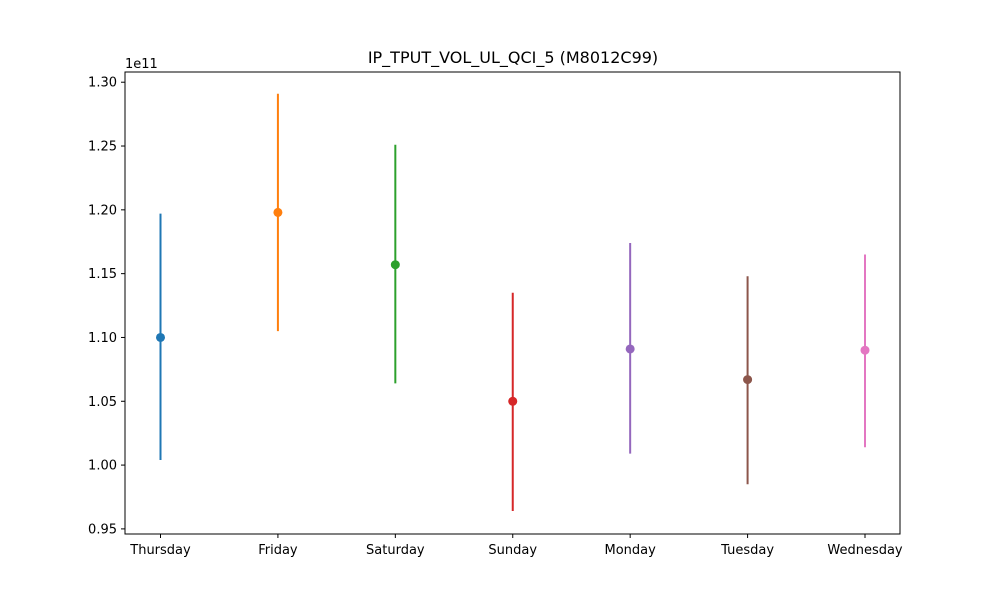 This screenshot has height=600, width=1000. Describe the element at coordinates (102, 402) in the screenshot. I see `y-tick-label: 1.05` at that location.